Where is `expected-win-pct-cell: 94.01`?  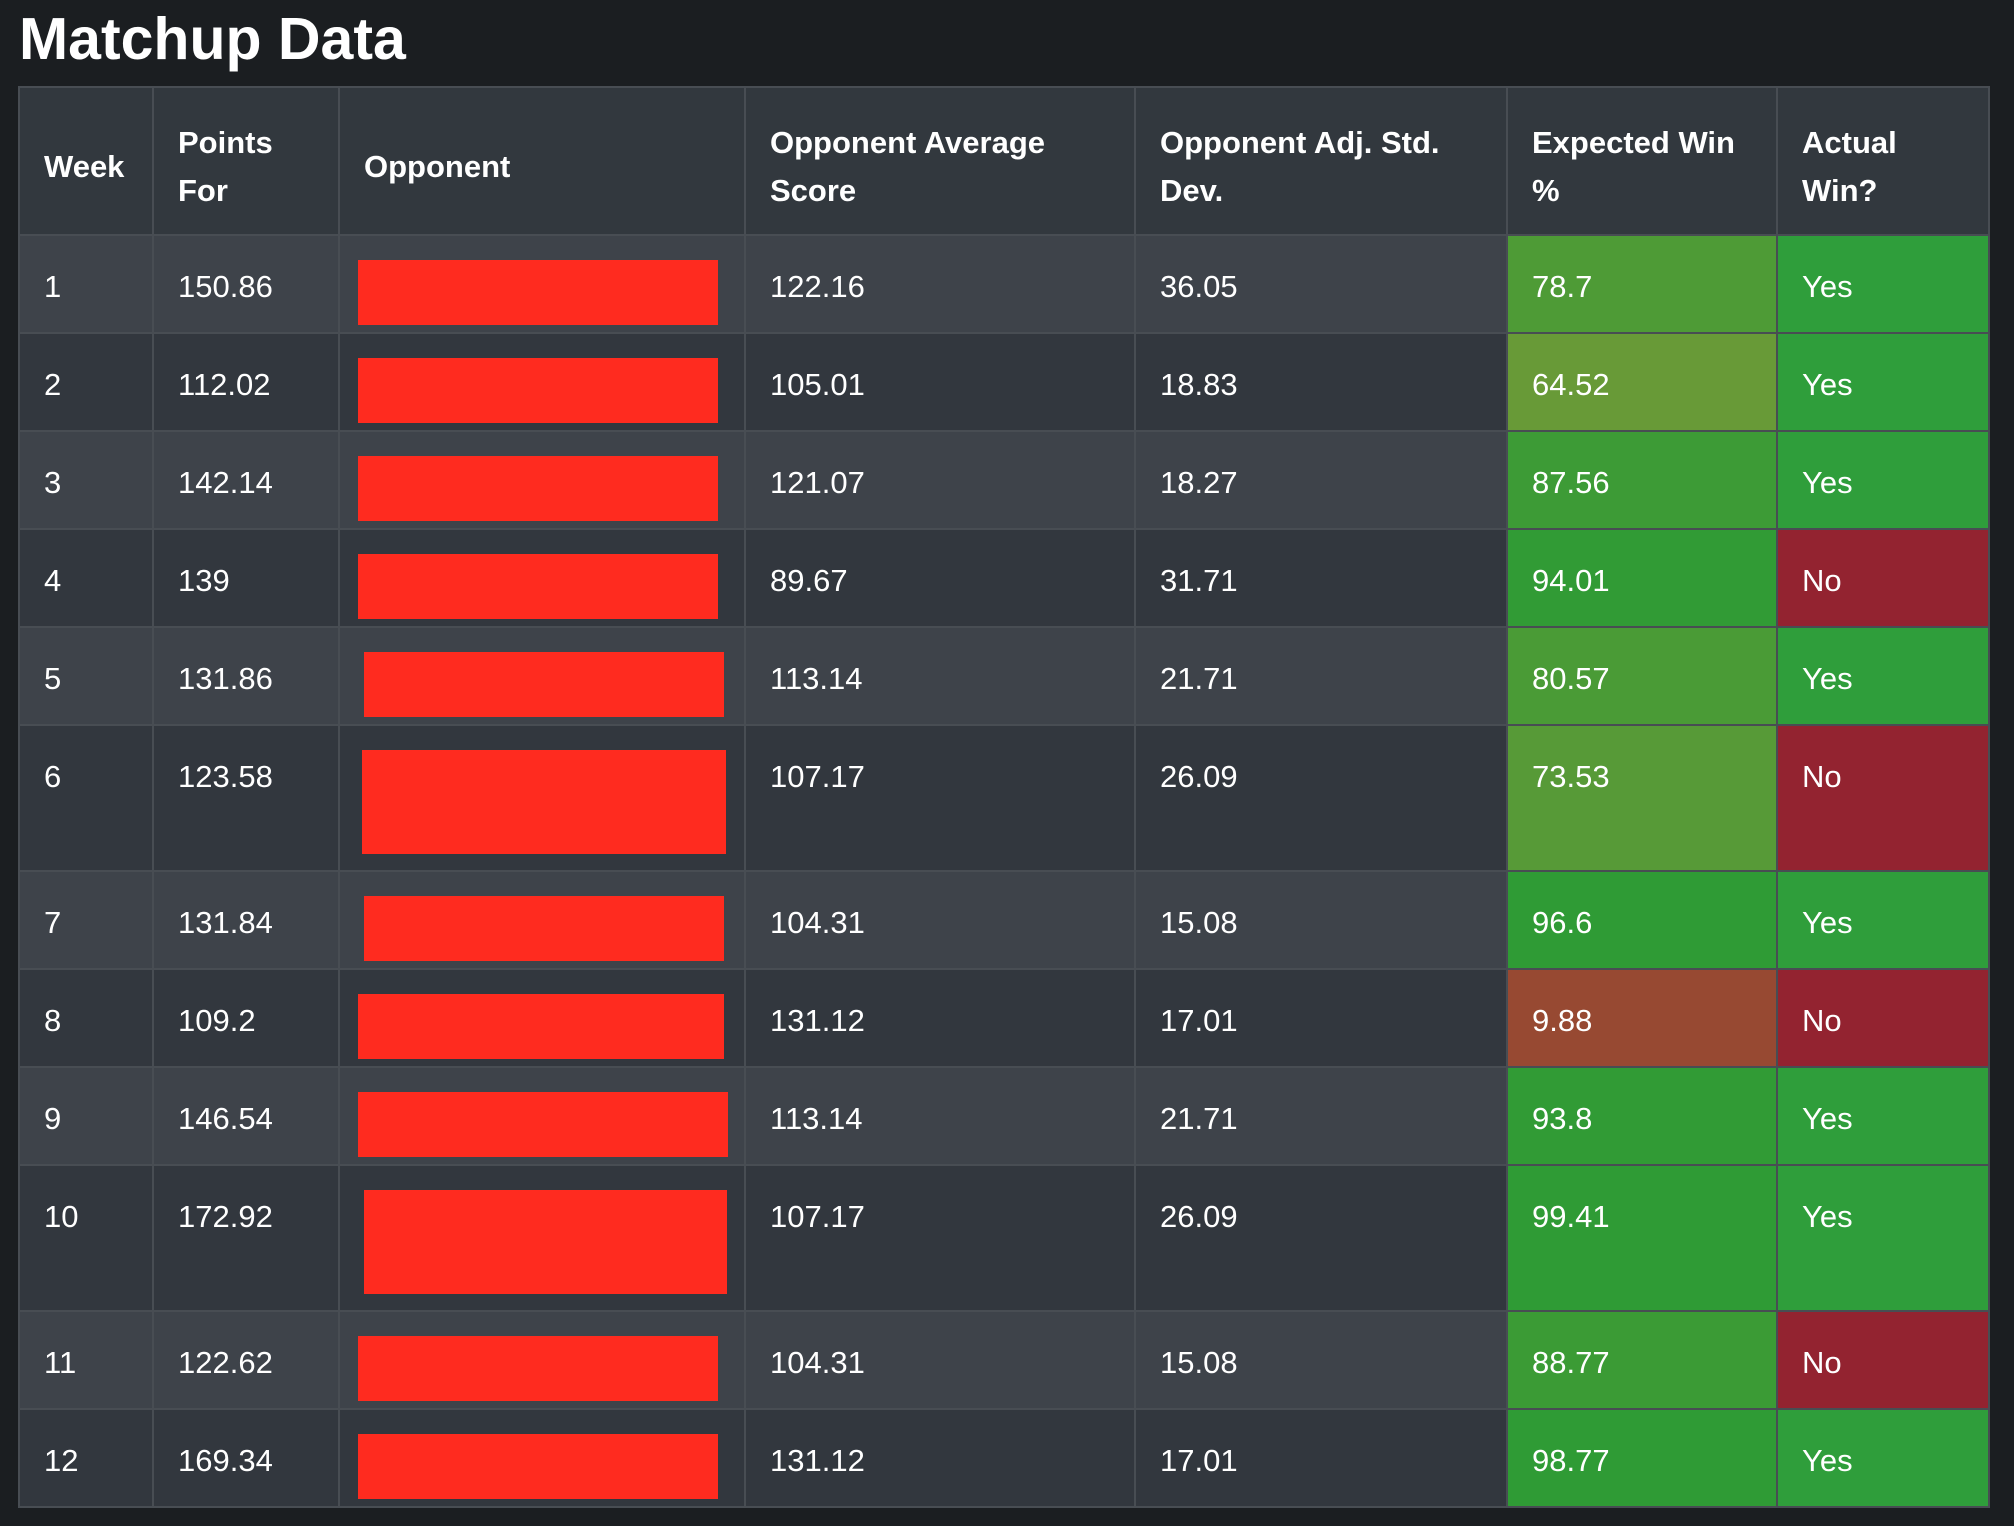 expected-win-pct-cell: 94.01 is located at coordinates (1642, 578).